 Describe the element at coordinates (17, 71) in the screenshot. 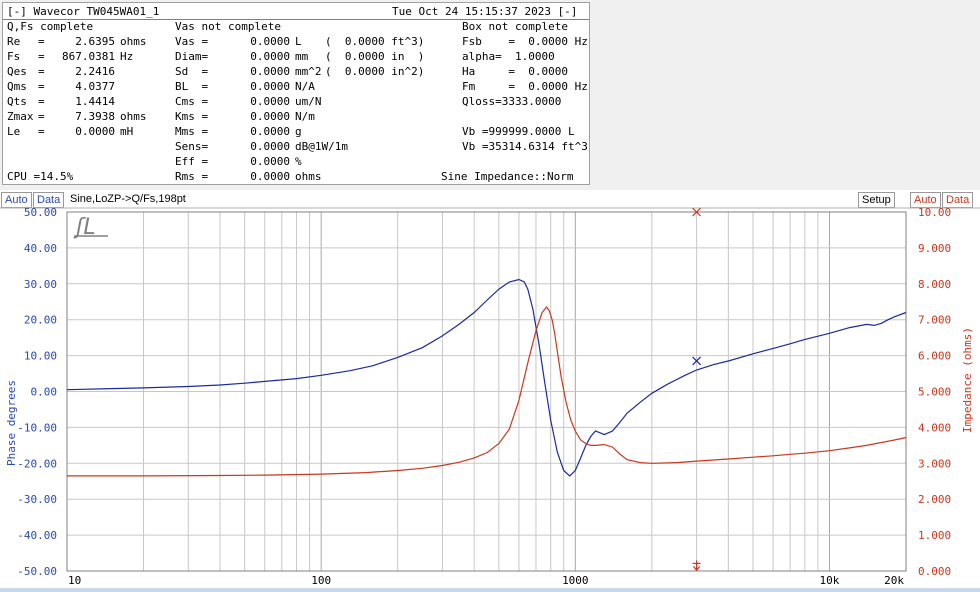

I see `param-label: Qes` at that location.